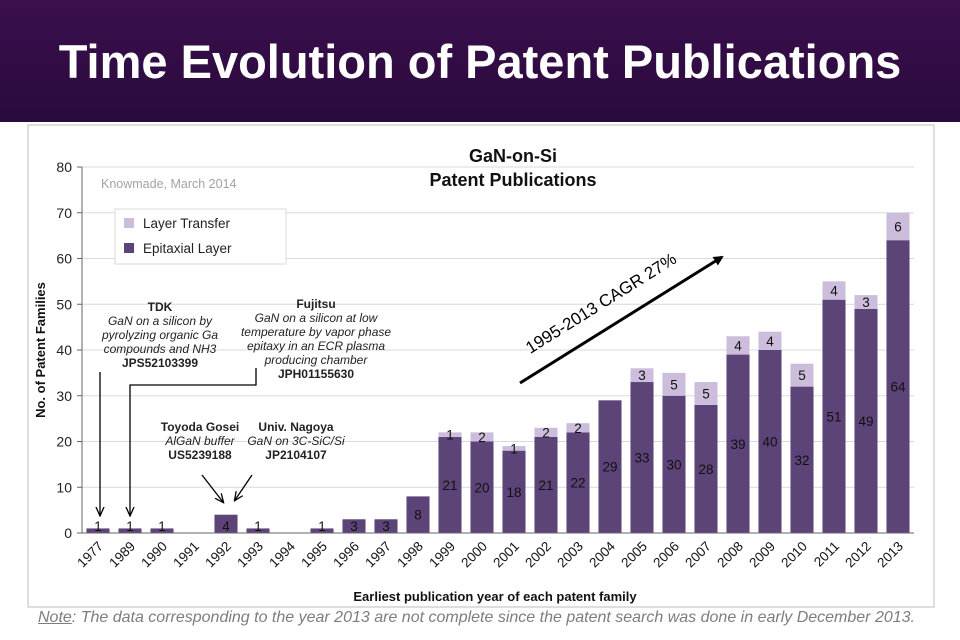  I want to click on y-tick-label-40: 40, so click(64, 350).